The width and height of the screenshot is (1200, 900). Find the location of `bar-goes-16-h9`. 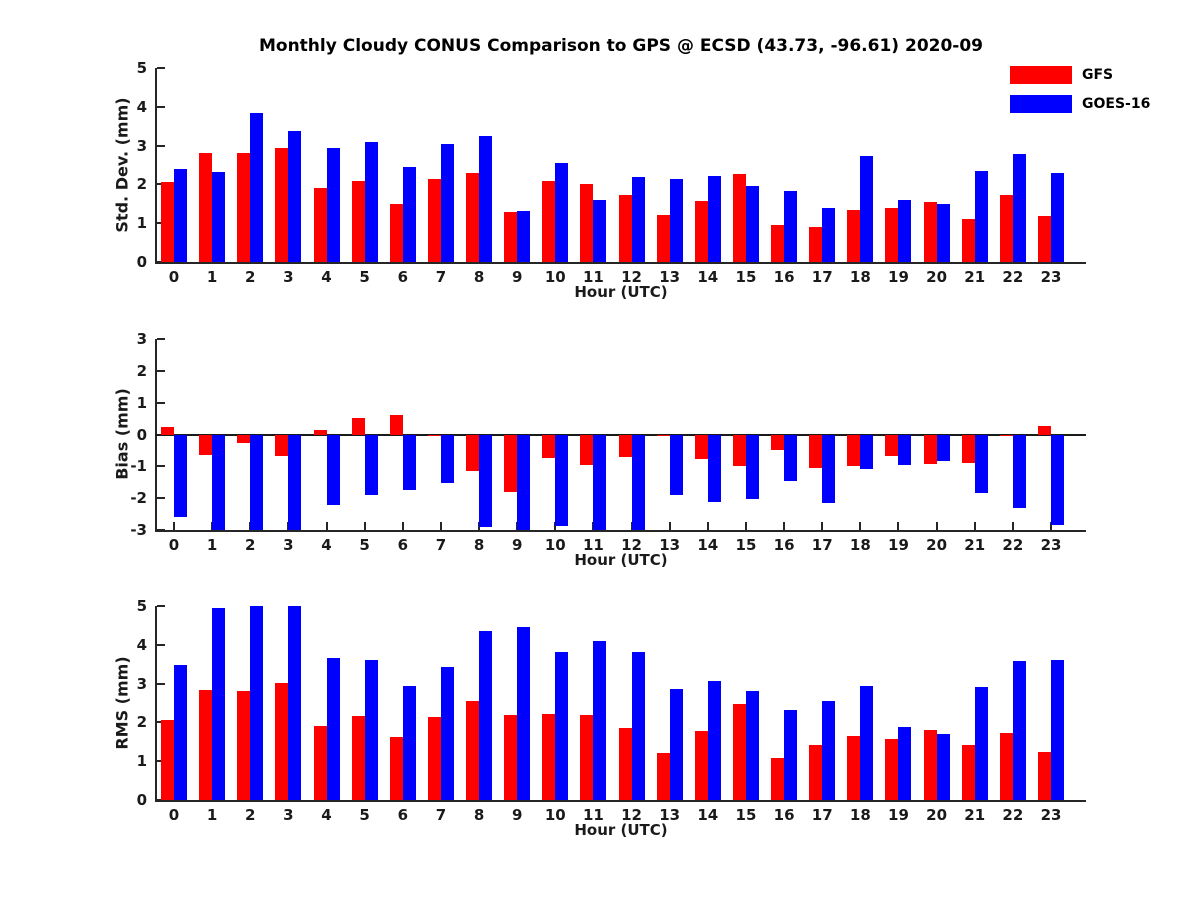

bar-goes-16-h9 is located at coordinates (524, 713).